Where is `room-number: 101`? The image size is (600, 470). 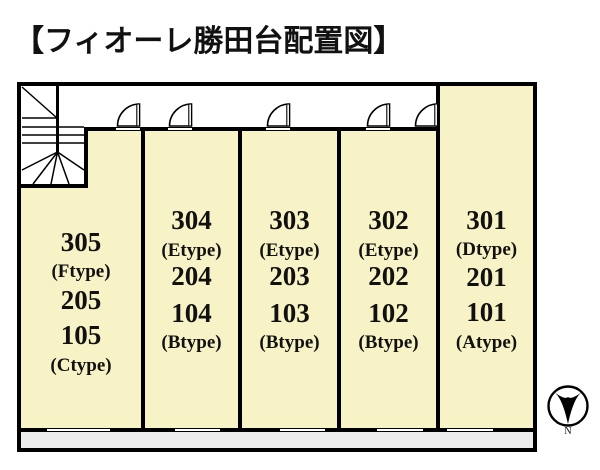
room-number: 101 is located at coordinates (486, 312).